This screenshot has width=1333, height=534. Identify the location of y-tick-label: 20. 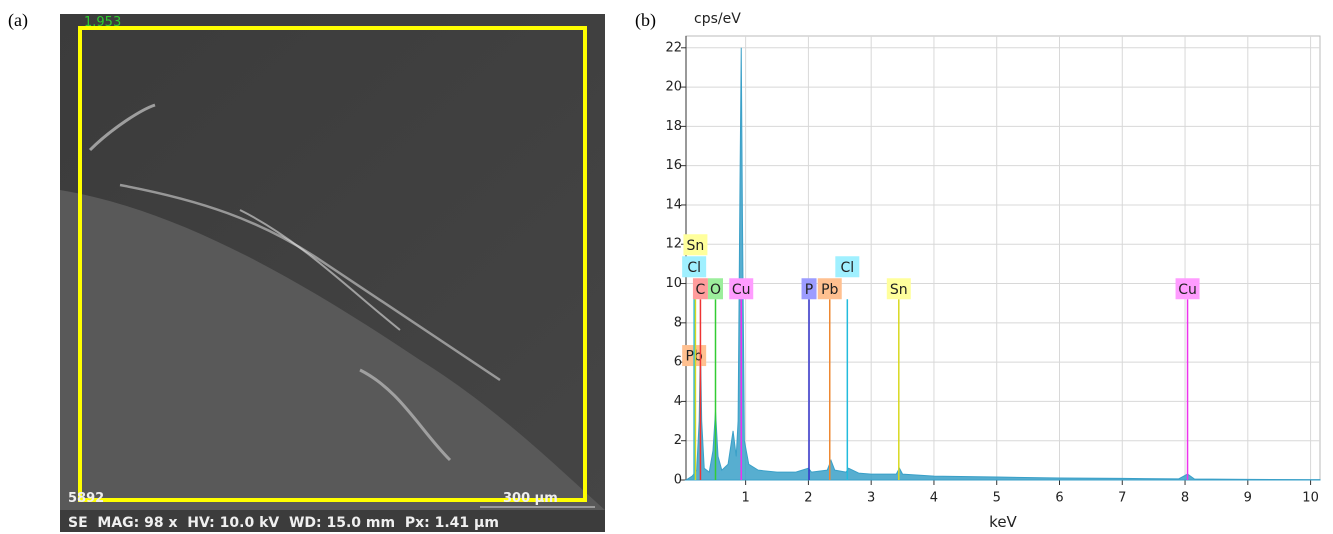
(673, 87).